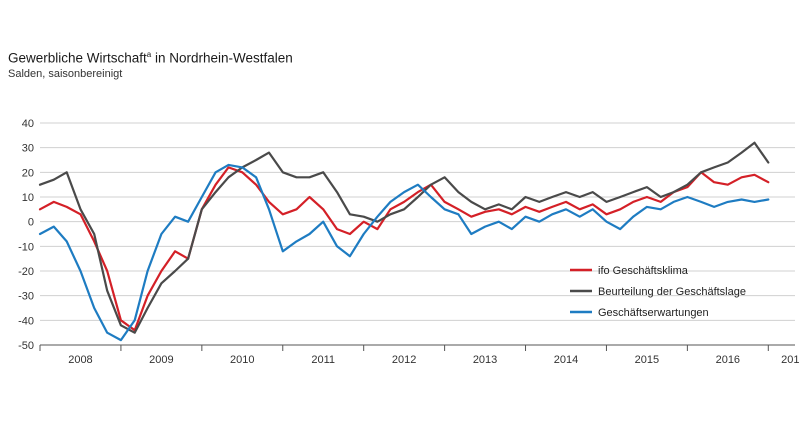 The height and width of the screenshot is (426, 800). Describe the element at coordinates (161, 360) in the screenshot. I see `x-tick-label: 2009` at that location.